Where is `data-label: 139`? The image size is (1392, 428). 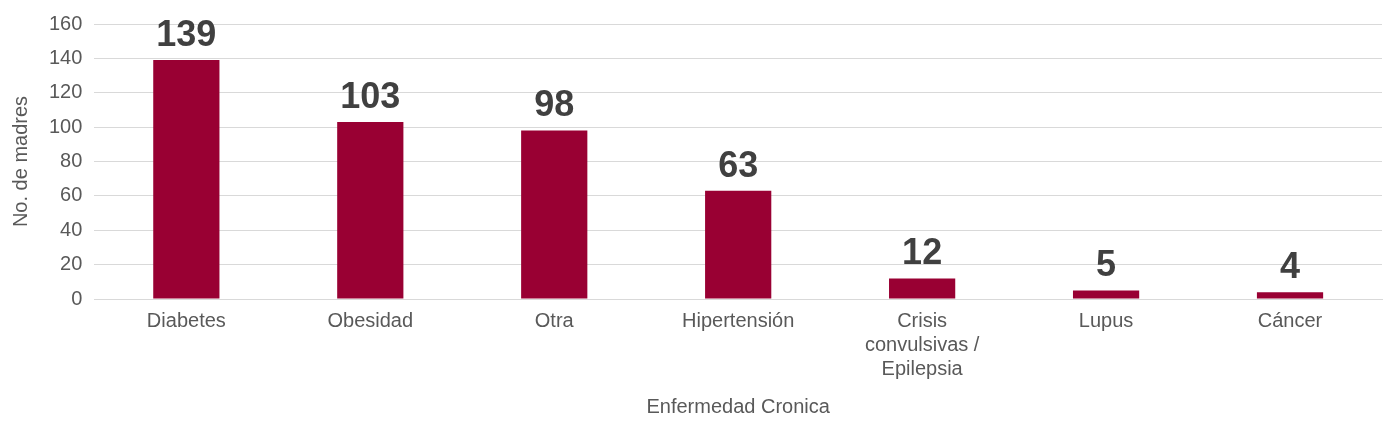
data-label: 139 is located at coordinates (186, 34).